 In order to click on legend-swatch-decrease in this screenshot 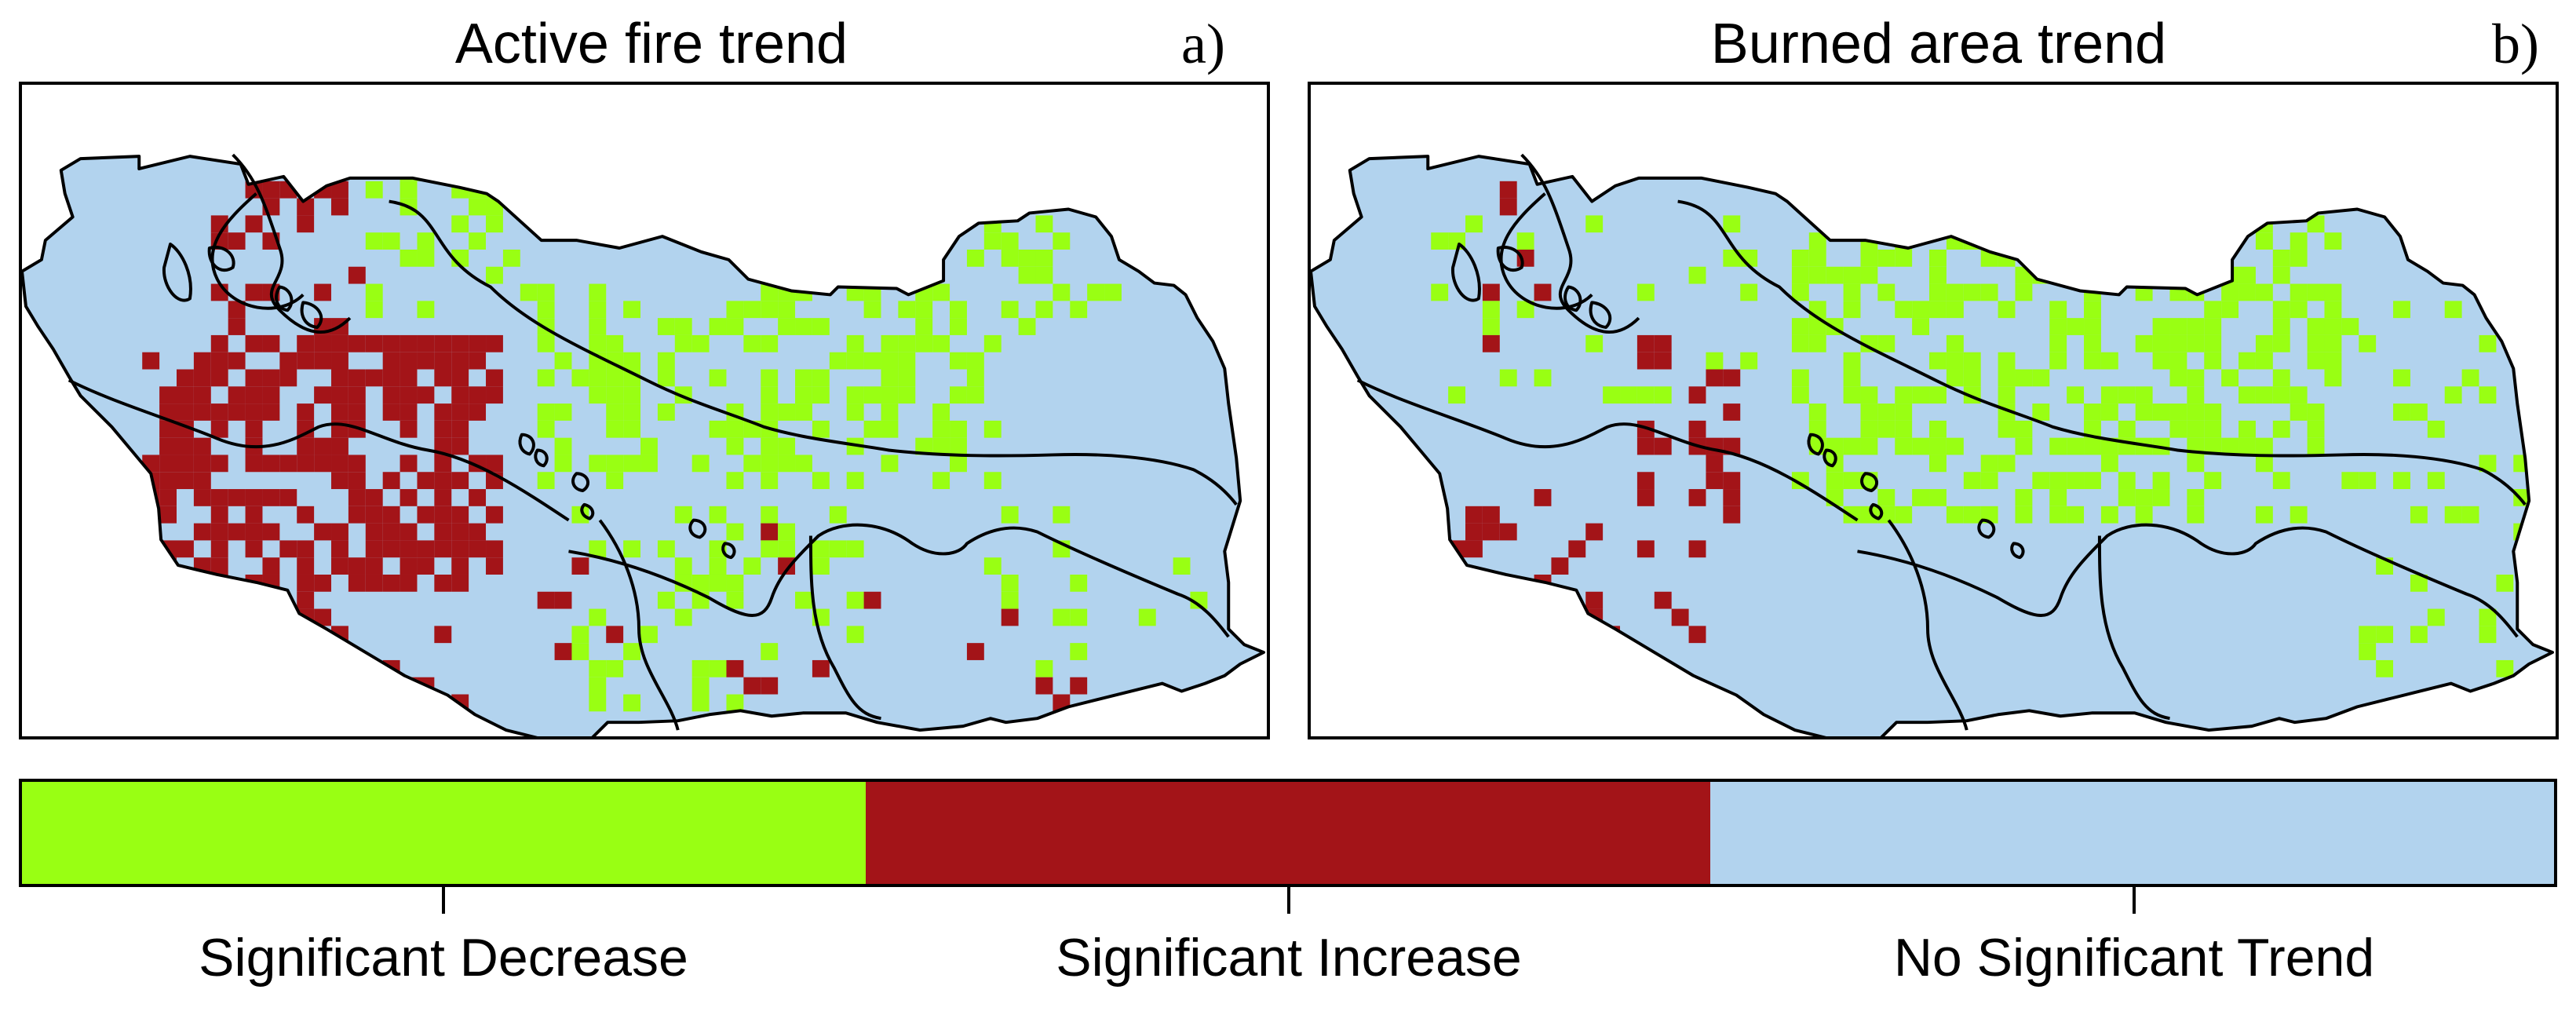, I will do `click(444, 833)`.